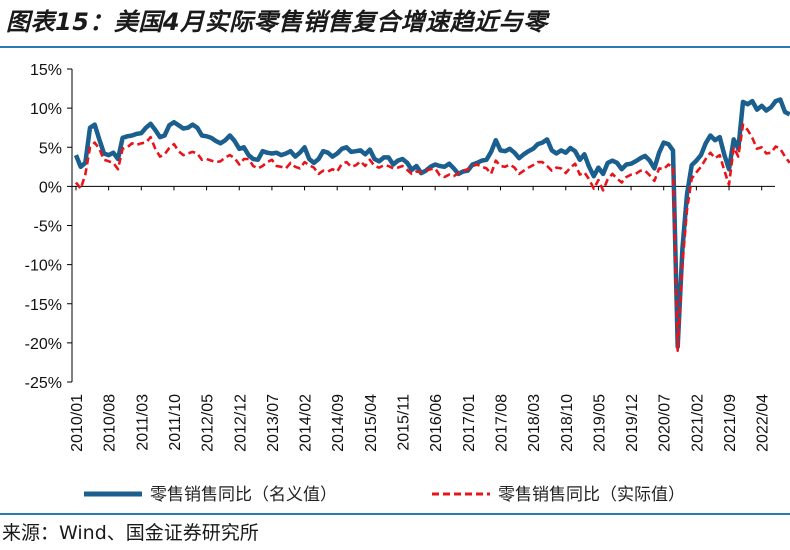 The width and height of the screenshot is (790, 550). Describe the element at coordinates (306, 423) in the screenshot. I see `x-tick-label: 2014/02` at that location.